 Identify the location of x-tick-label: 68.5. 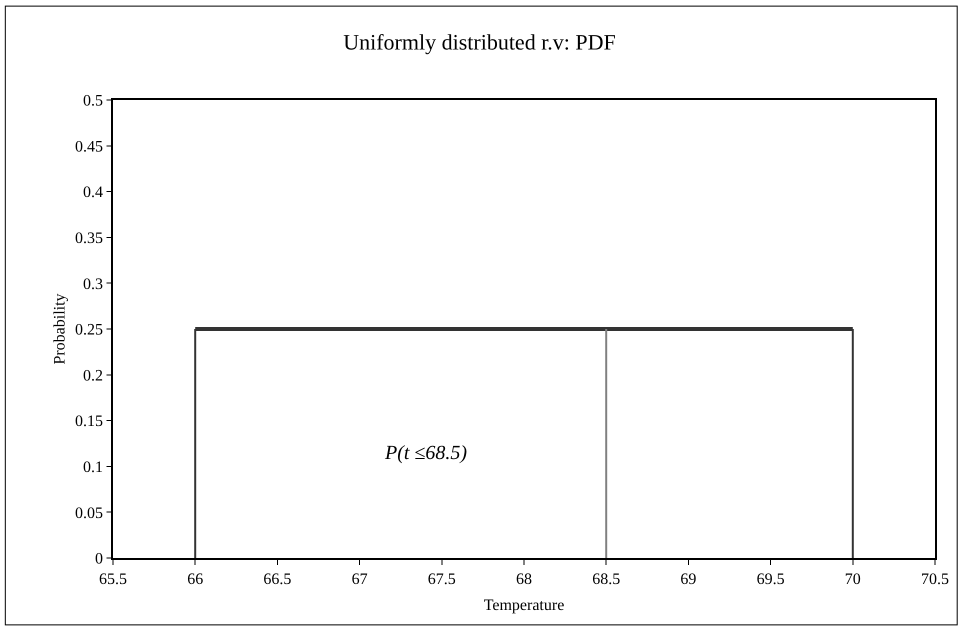
(606, 579).